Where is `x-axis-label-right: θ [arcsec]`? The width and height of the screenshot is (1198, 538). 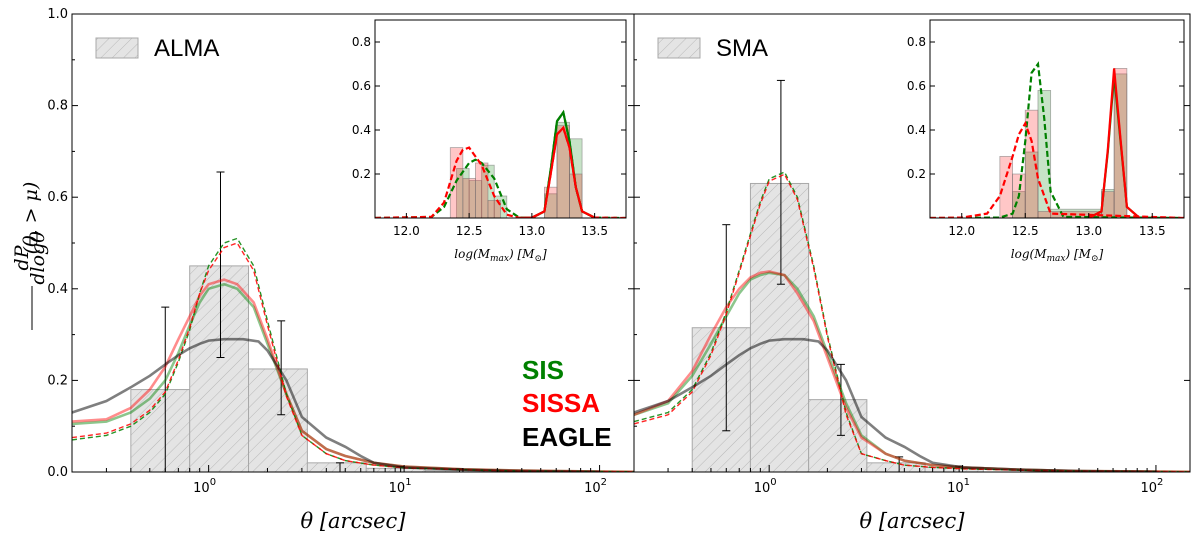
x-axis-label-right: θ [arcsec] is located at coordinates (913, 521).